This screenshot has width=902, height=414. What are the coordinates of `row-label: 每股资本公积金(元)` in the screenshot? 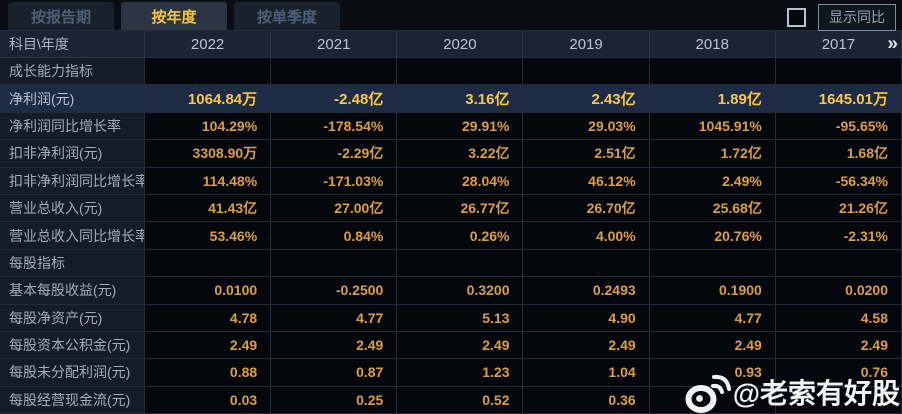 It's located at (72, 345).